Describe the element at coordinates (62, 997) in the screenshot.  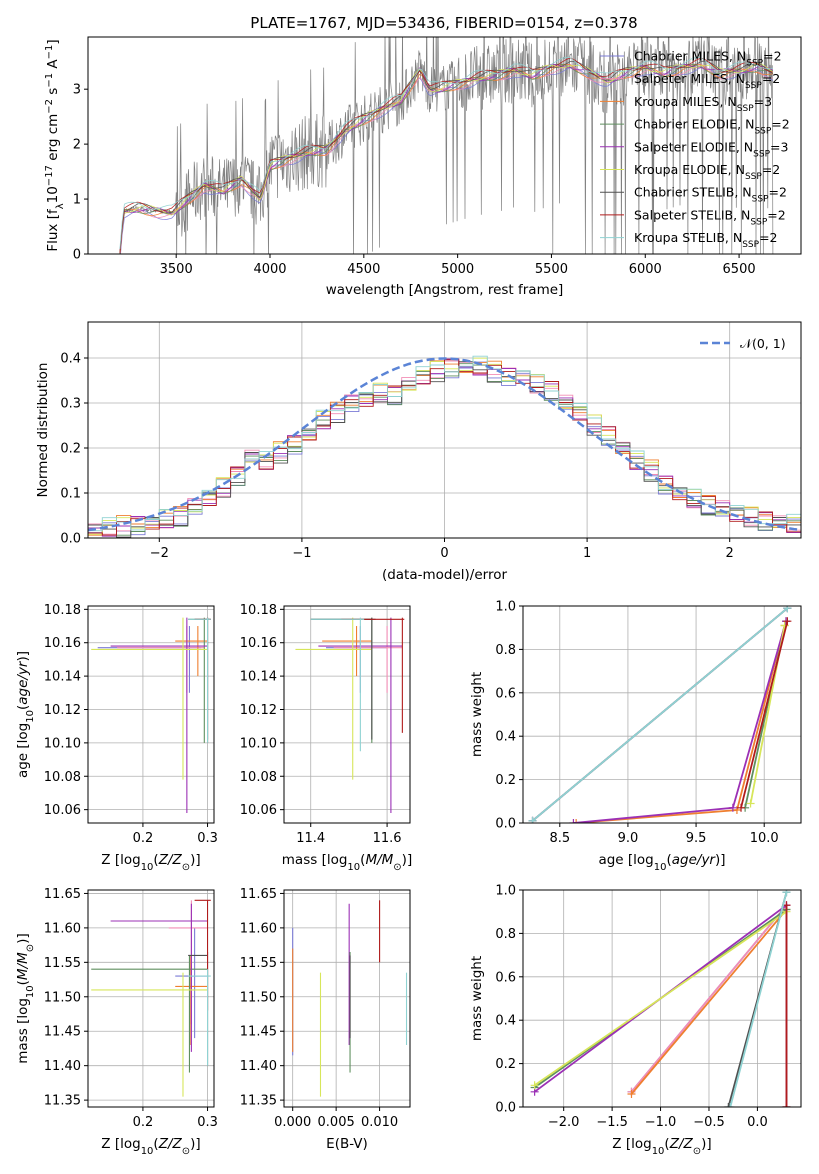
I see `y-tick-label: 11.50` at that location.